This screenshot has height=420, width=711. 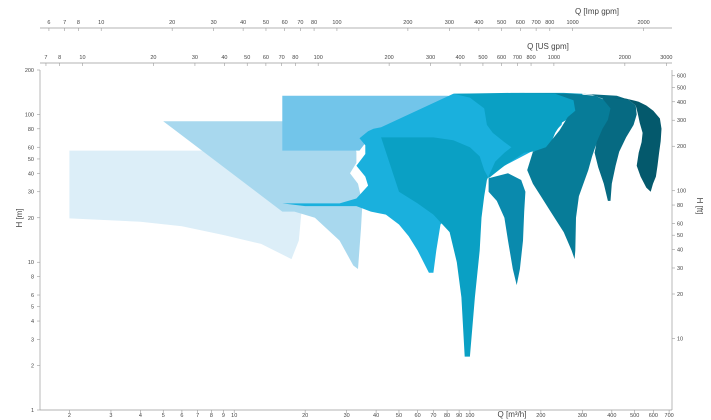 I want to click on right-tick-label: 40, so click(x=680, y=251).